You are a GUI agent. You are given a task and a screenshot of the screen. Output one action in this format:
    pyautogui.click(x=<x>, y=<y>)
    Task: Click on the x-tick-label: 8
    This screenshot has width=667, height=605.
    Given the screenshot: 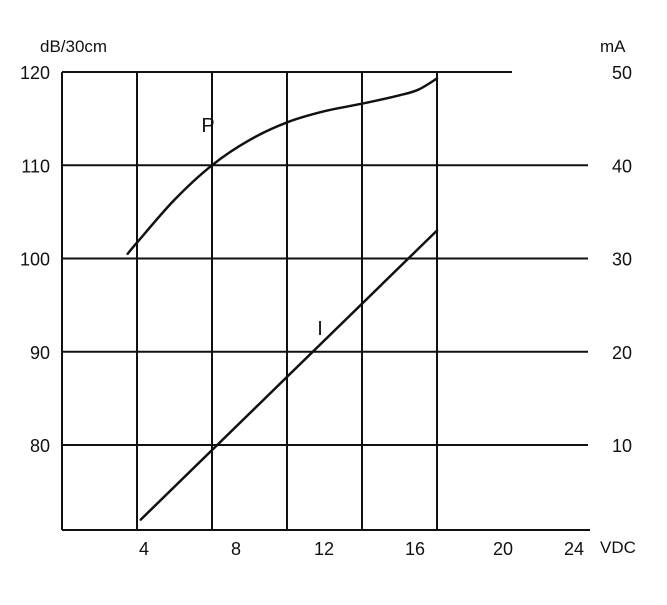 What is the action you would take?
    pyautogui.click(x=236, y=549)
    